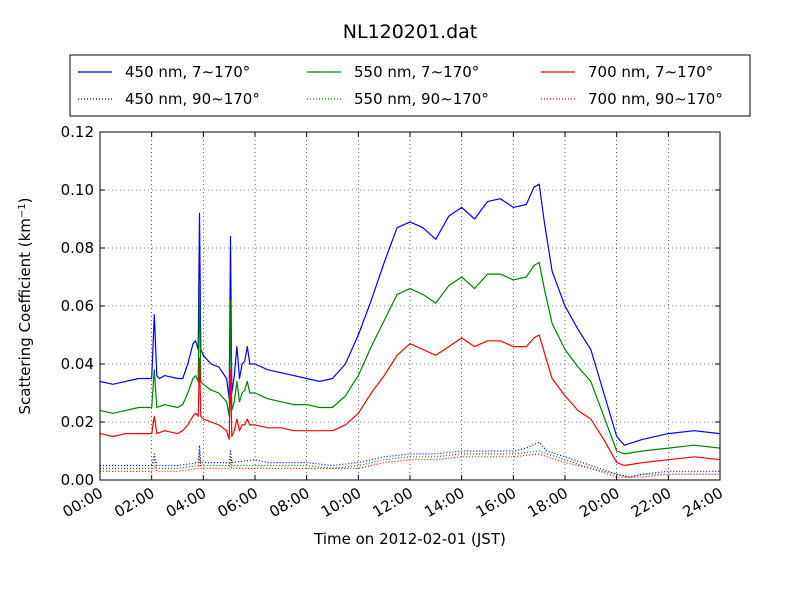 The image size is (800, 600). I want to click on y-tick-label: 0.02, so click(77, 422).